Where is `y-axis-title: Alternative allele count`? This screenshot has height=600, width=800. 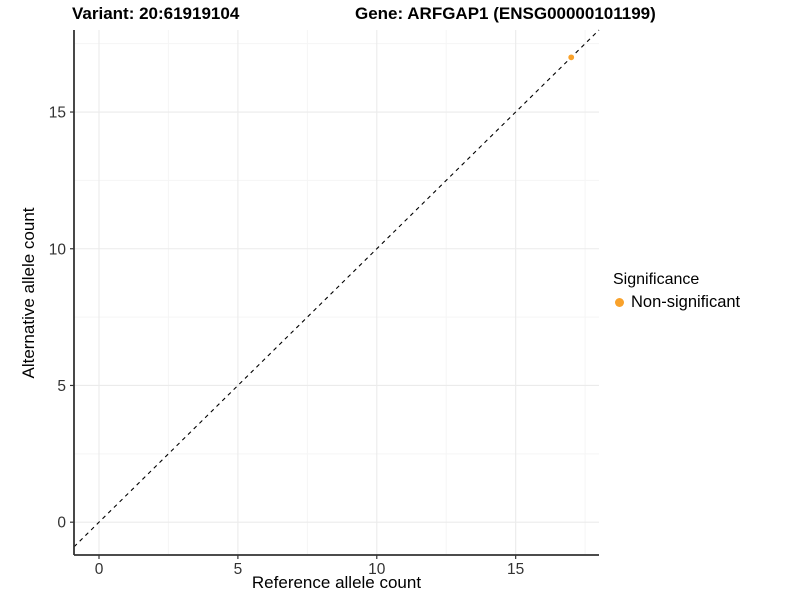 y-axis-title: Alternative allele count is located at coordinates (28, 293).